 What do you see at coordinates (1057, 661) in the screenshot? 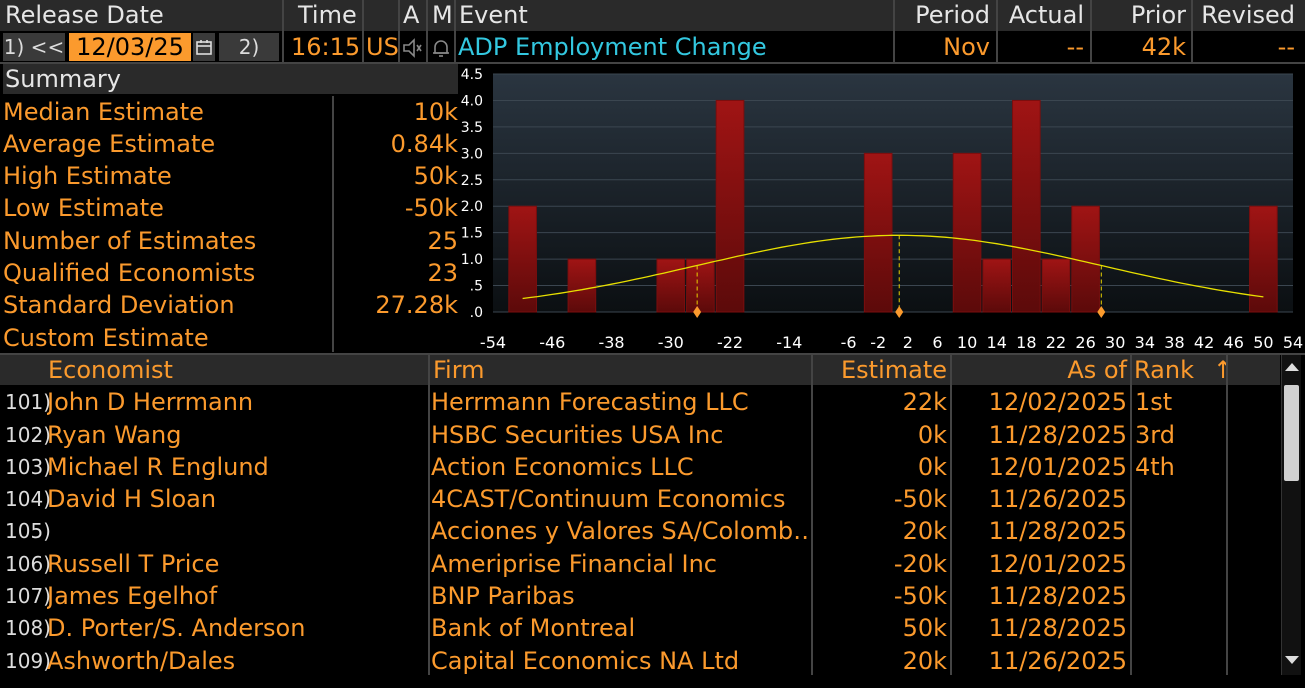
I see `as-of-date: 11/26/2025` at bounding box center [1057, 661].